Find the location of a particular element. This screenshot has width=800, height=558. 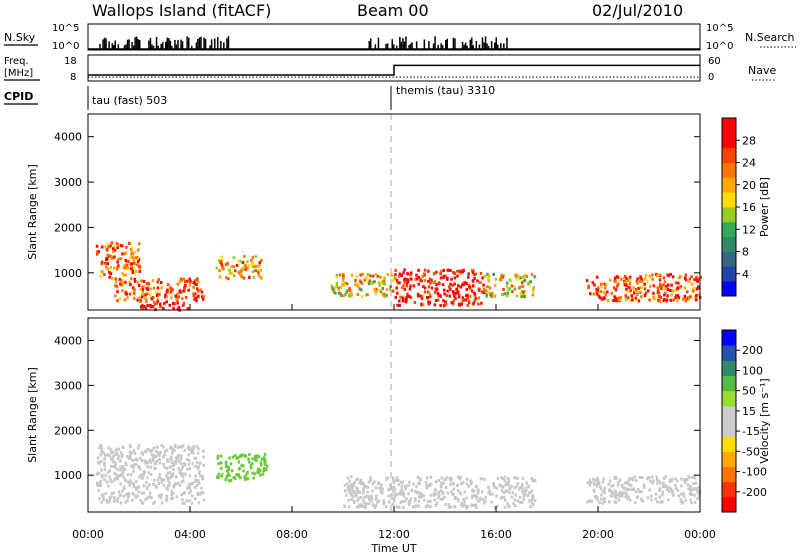

x-tick-label: 16:00 is located at coordinates (496, 534).